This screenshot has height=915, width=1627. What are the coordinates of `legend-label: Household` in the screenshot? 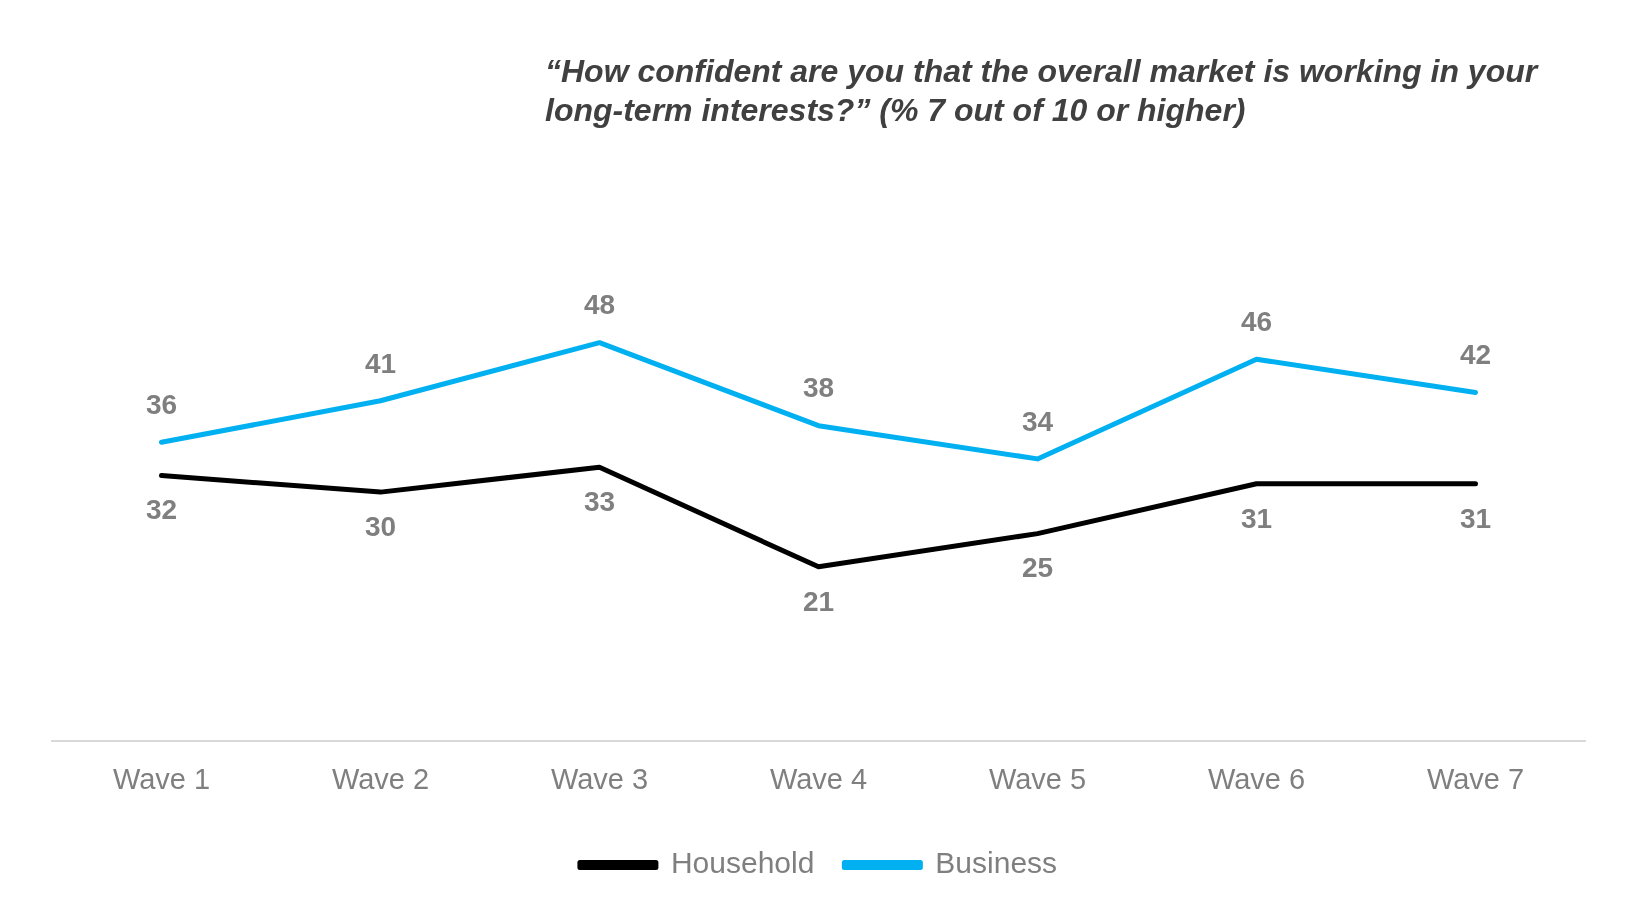 It's located at (742, 863).